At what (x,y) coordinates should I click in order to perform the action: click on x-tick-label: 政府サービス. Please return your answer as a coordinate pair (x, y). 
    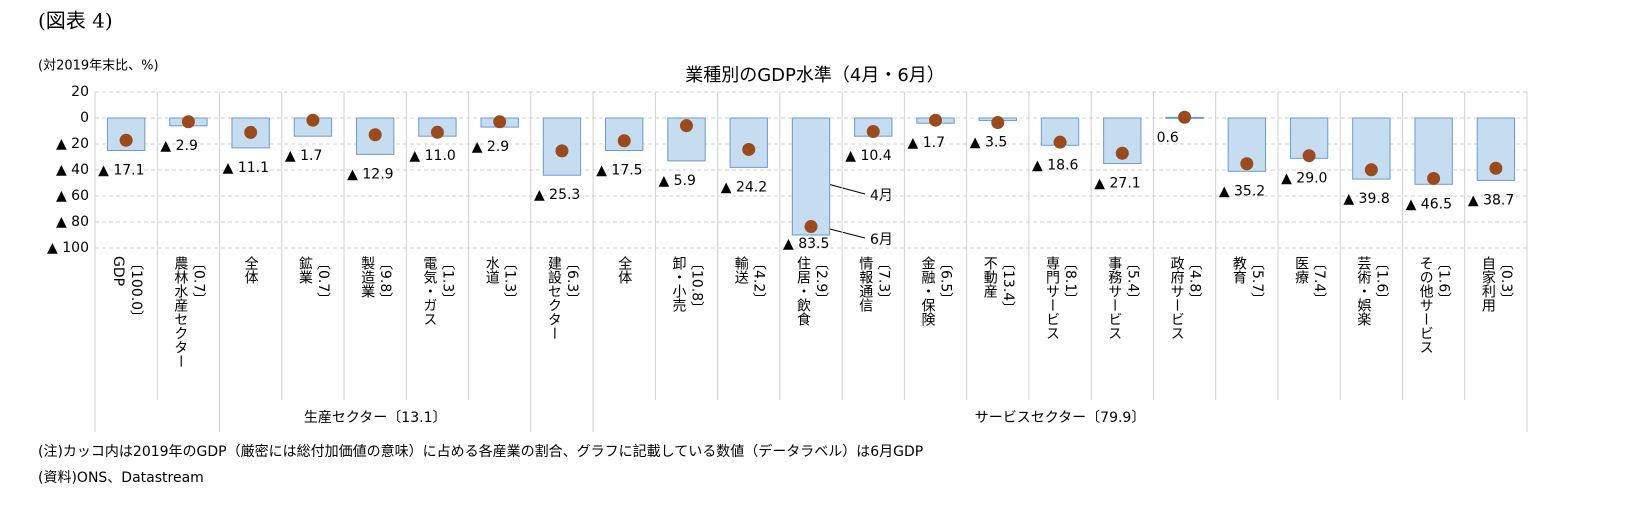
    Looking at the image, I should click on (1177, 298).